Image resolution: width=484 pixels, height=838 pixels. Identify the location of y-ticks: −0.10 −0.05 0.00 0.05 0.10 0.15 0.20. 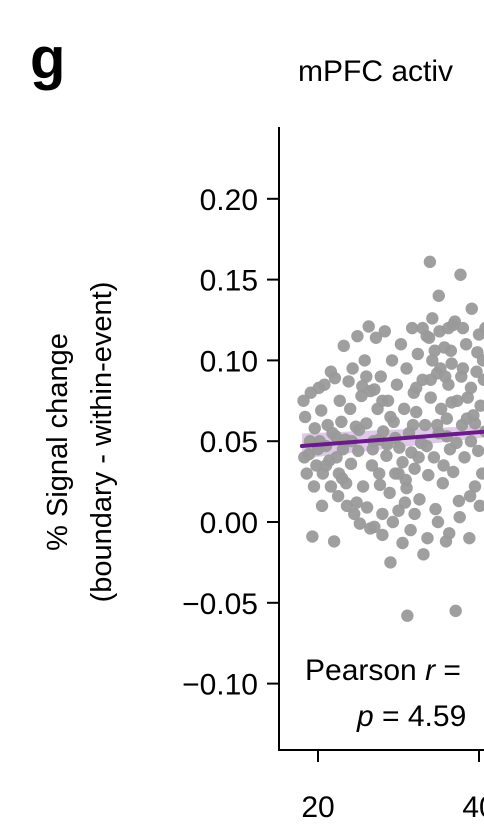
(230, 443).